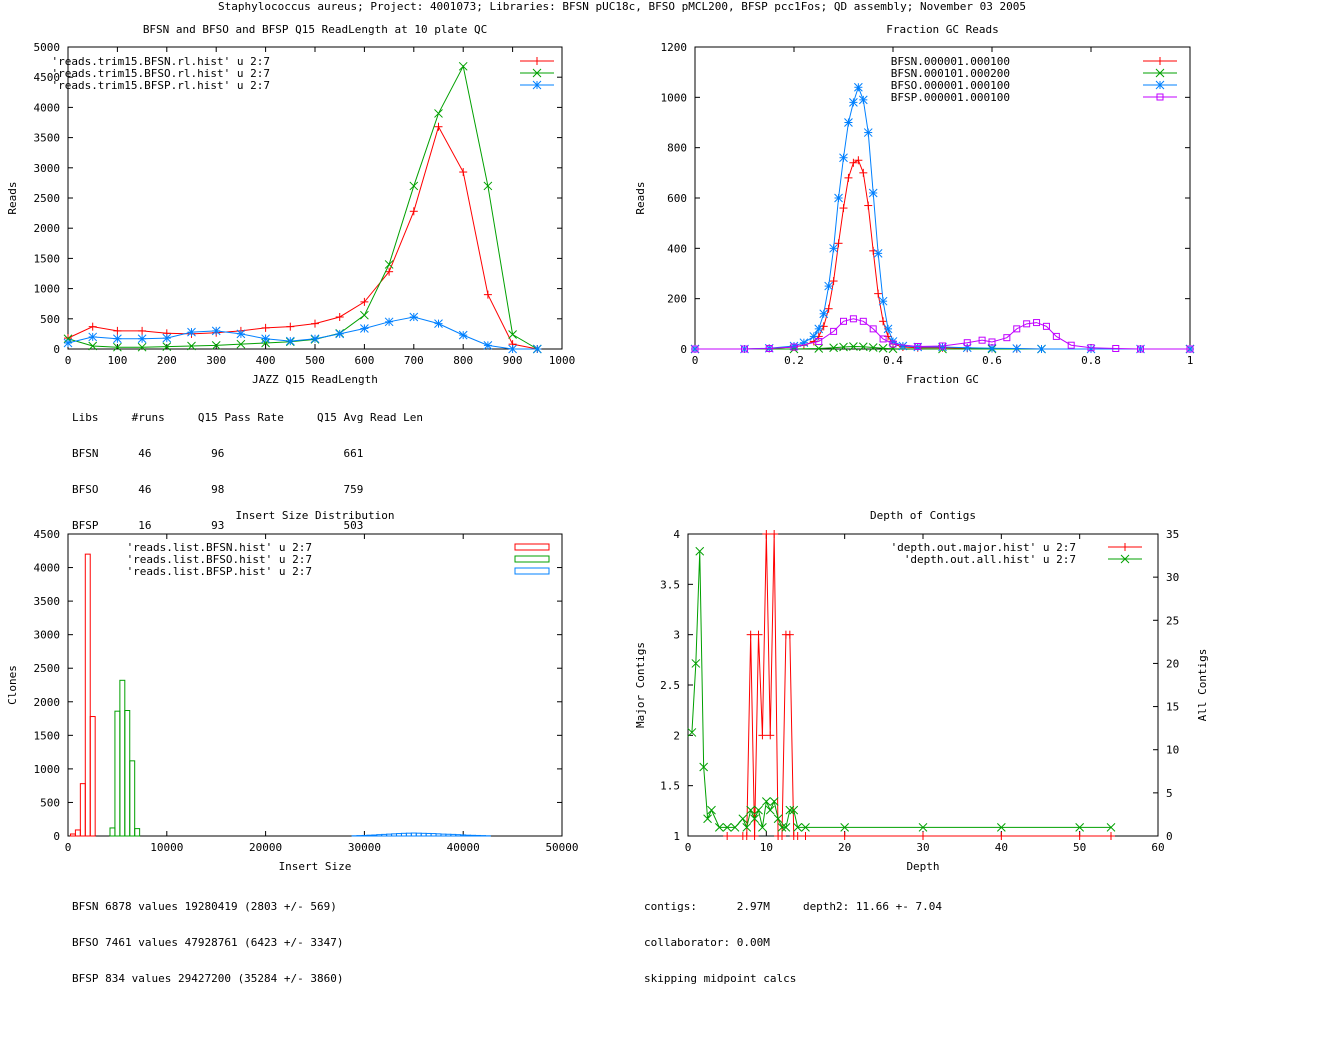 The image size is (1344, 1060). What do you see at coordinates (315, 866) in the screenshot?
I see `x-axis-label: Insert Size` at bounding box center [315, 866].